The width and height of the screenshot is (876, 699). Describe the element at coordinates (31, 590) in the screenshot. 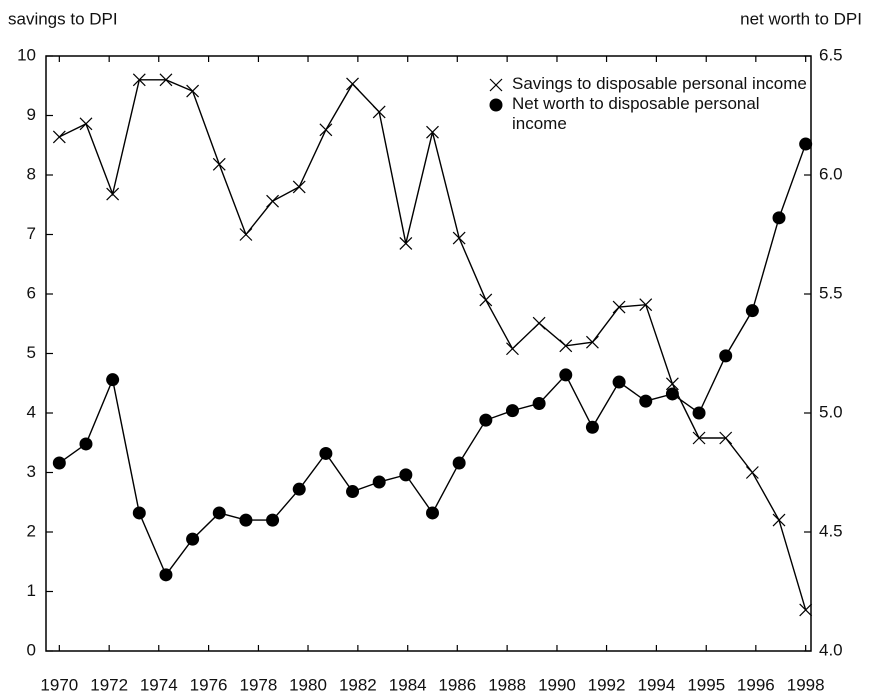

I see `y-tick-label: 1` at that location.